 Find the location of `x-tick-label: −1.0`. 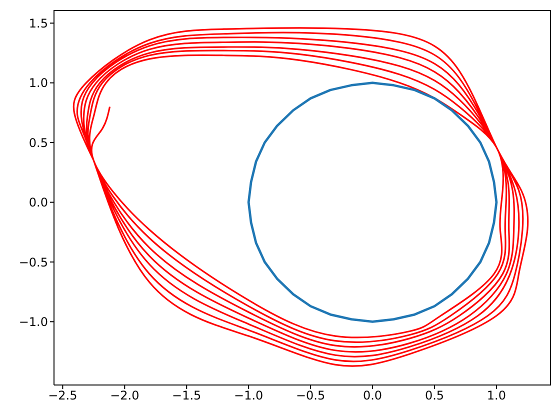

x-tick-label: −1.0 is located at coordinates (249, 395).